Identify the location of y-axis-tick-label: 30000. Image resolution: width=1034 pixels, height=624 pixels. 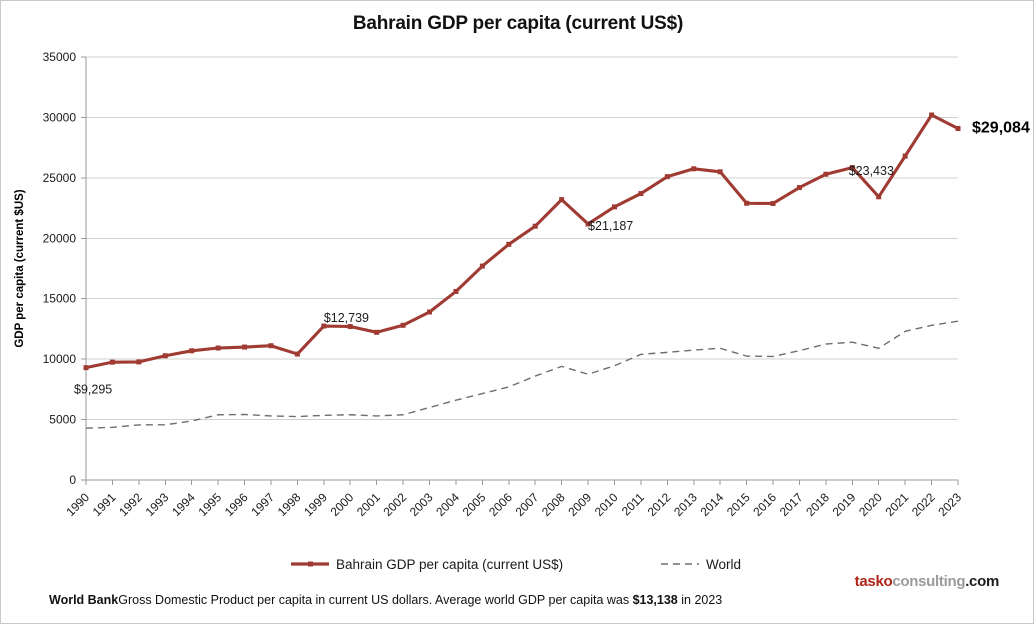
(60, 117).